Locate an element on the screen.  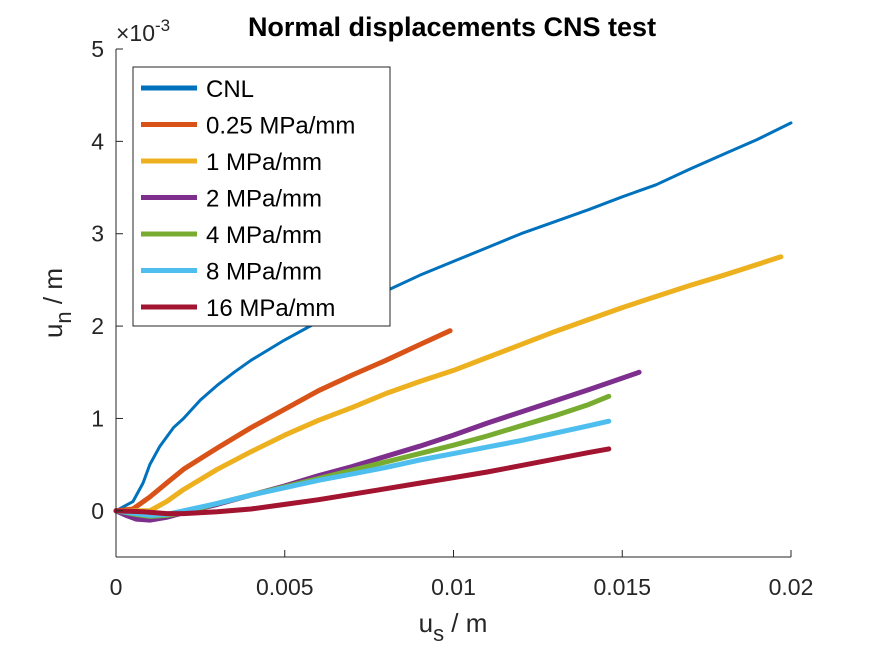
y-tick-label: 0 is located at coordinates (97, 511).